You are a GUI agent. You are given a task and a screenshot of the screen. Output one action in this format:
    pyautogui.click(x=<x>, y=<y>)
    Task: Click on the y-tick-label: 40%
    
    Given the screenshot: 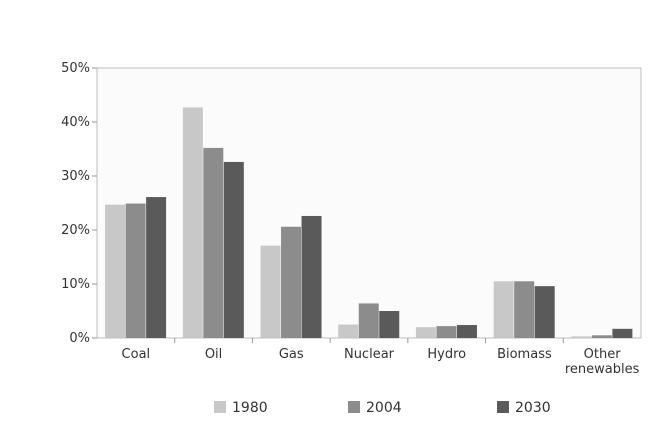 What is the action you would take?
    pyautogui.click(x=75, y=122)
    